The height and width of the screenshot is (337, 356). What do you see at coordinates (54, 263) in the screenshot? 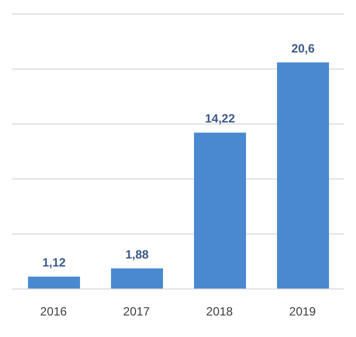
I see `data-label: 1,12` at bounding box center [54, 263].